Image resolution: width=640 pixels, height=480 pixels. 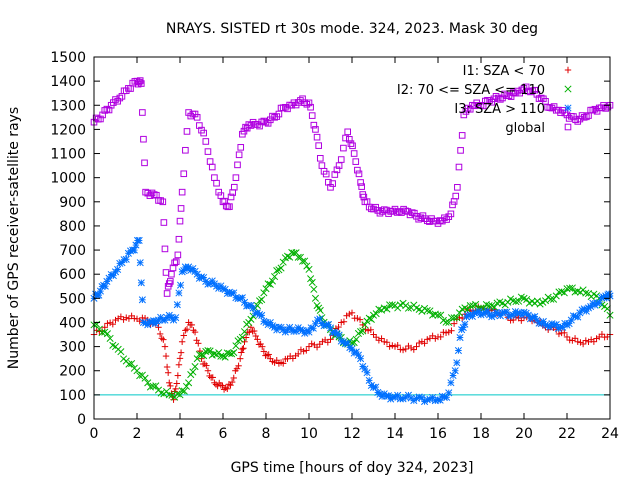 I want to click on y-tick-label: 1300, so click(x=68, y=106).